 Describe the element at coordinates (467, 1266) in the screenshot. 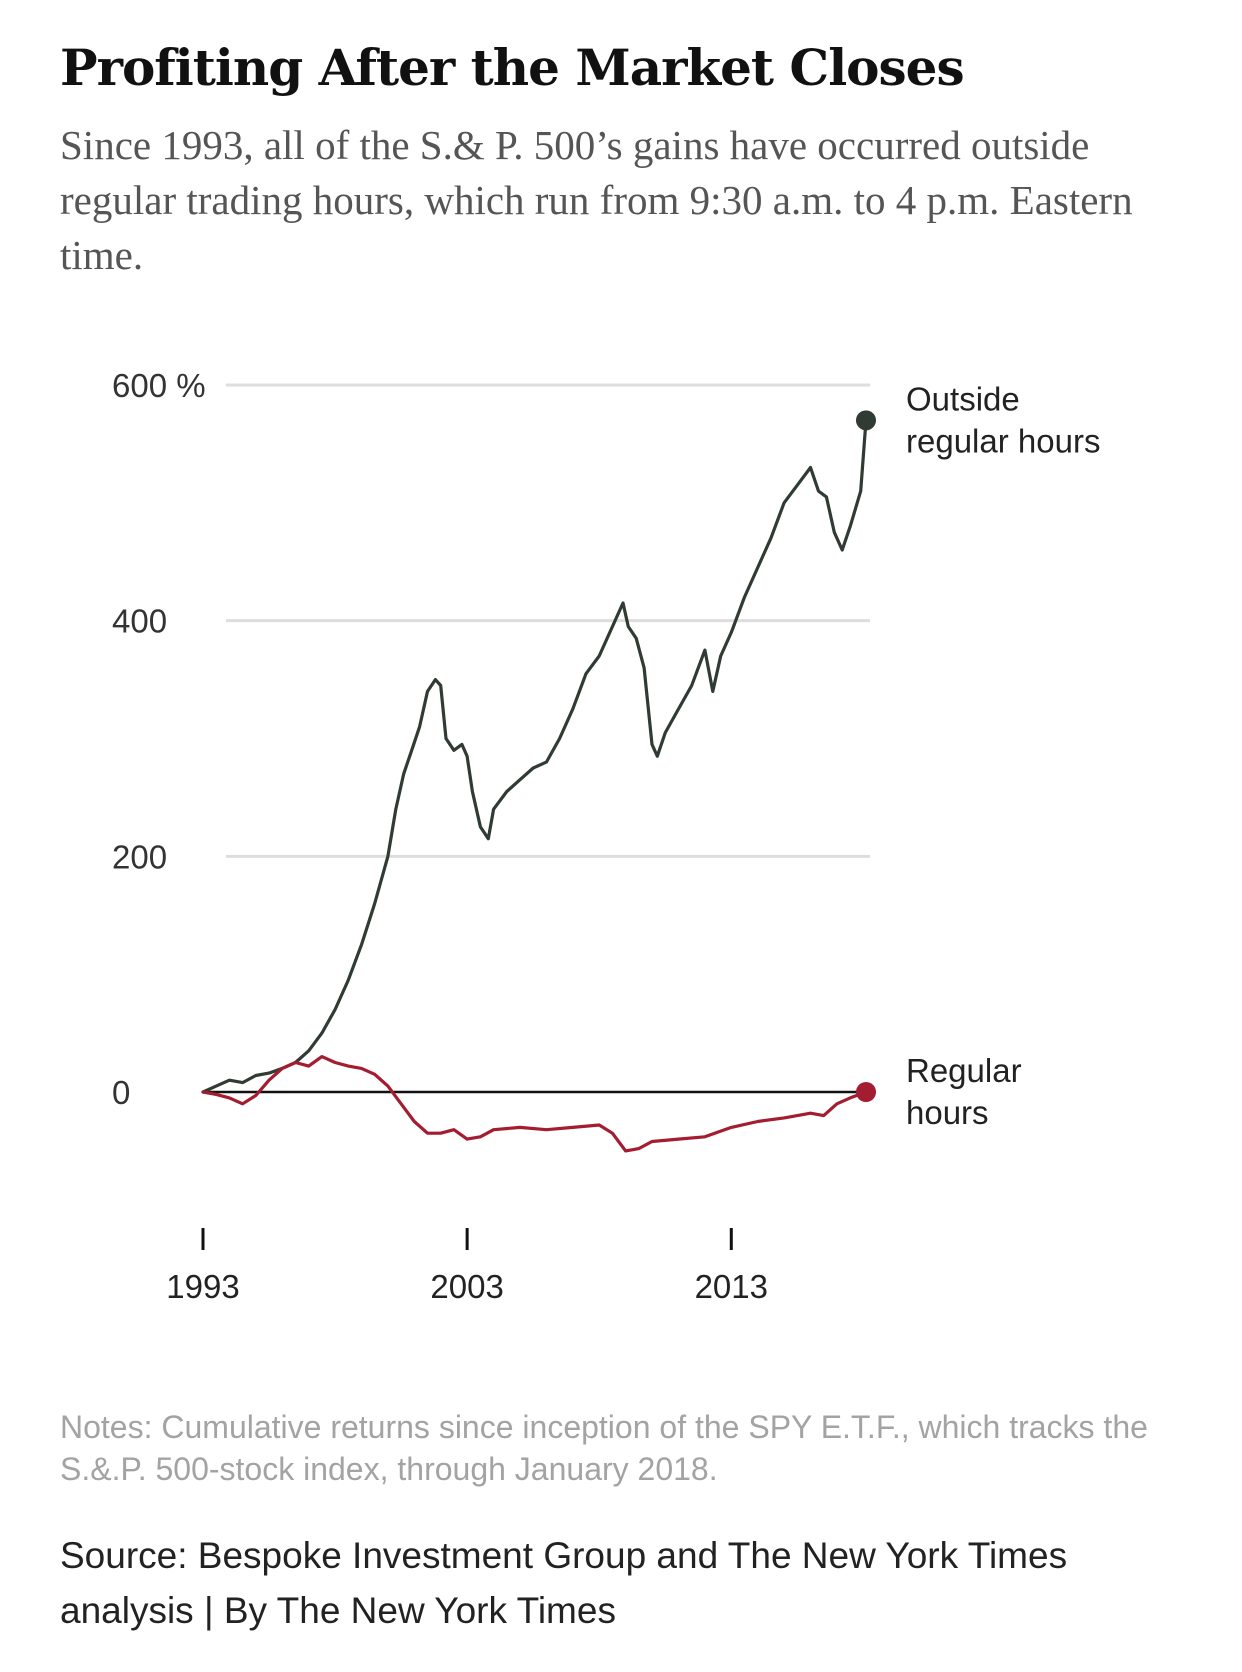

I see `x-axis-ticks: 1993 2003 2013` at that location.